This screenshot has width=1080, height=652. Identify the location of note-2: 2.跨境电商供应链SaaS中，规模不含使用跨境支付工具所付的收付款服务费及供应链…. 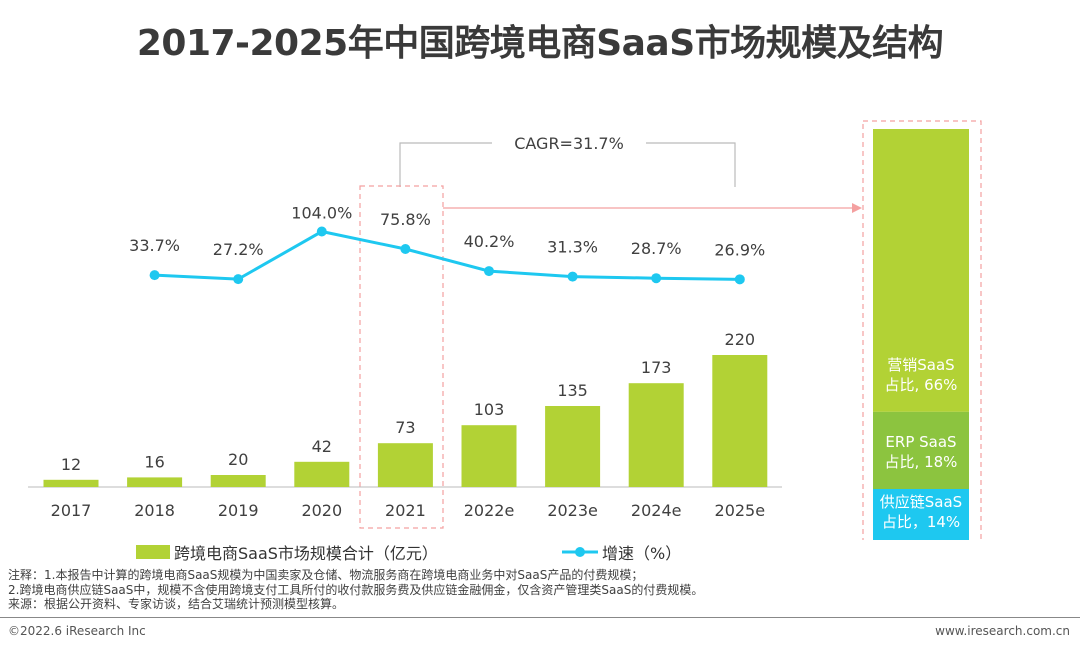
(356, 589).